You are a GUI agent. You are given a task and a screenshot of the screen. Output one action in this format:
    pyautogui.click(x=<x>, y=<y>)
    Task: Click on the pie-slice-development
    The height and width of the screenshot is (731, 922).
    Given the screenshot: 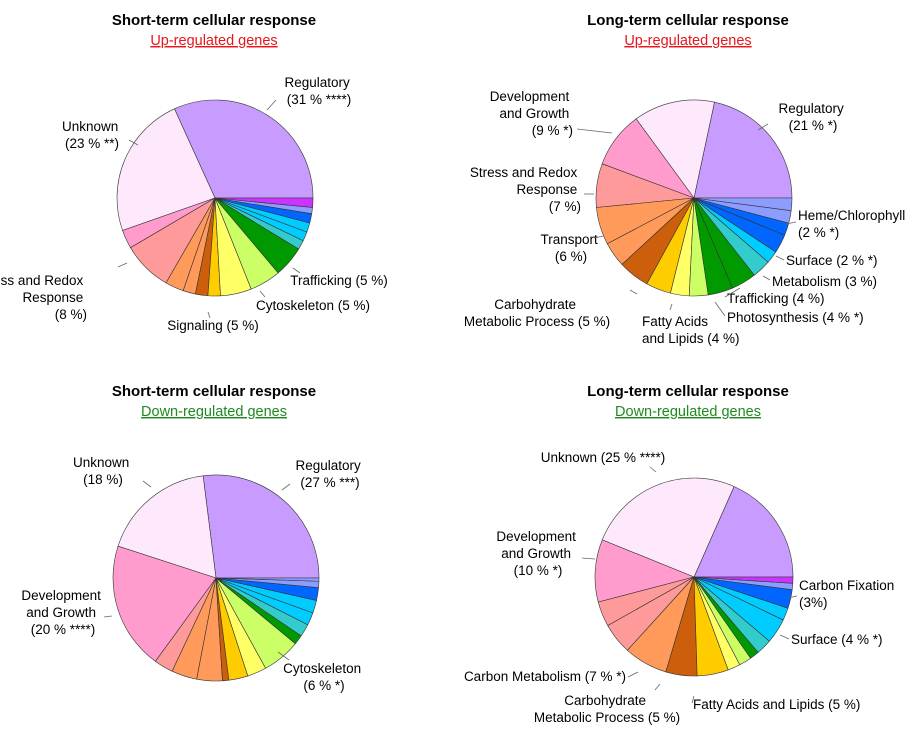 What is the action you would take?
    pyautogui.click(x=164, y=603)
    